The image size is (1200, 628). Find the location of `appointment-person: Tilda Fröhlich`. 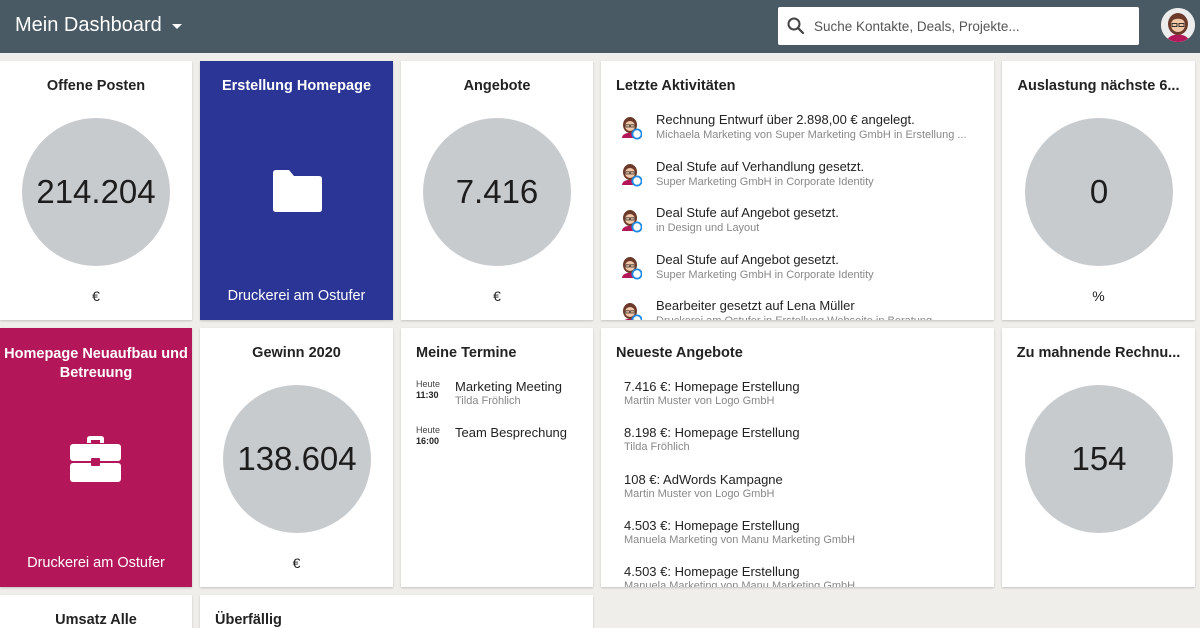

appointment-person: Tilda Fröhlich is located at coordinates (488, 401).